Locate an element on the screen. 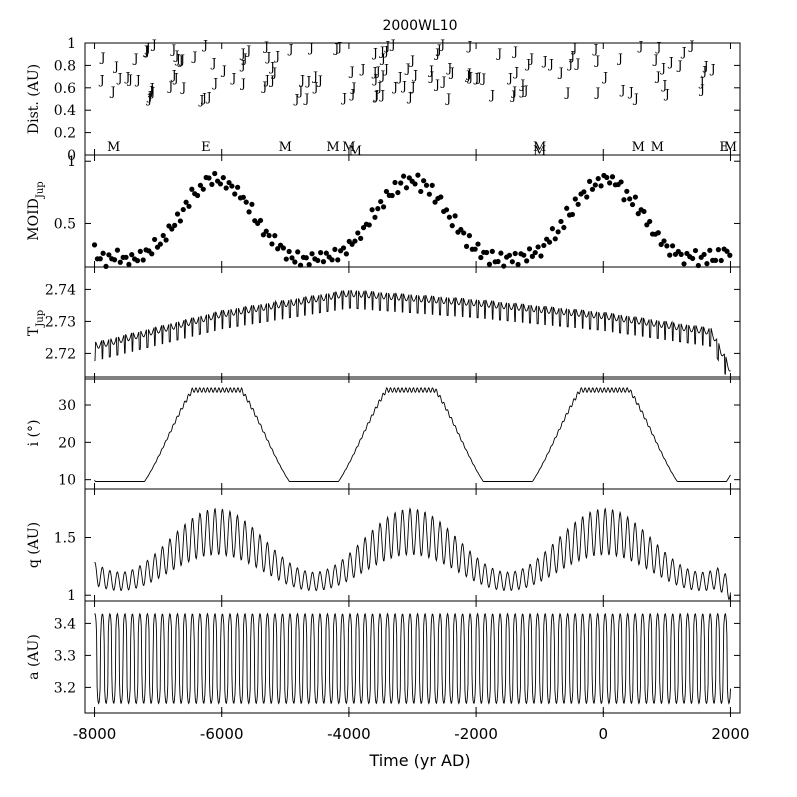 This screenshot has width=797, height=797. y-tick-label: 0.8 is located at coordinates (65, 66).